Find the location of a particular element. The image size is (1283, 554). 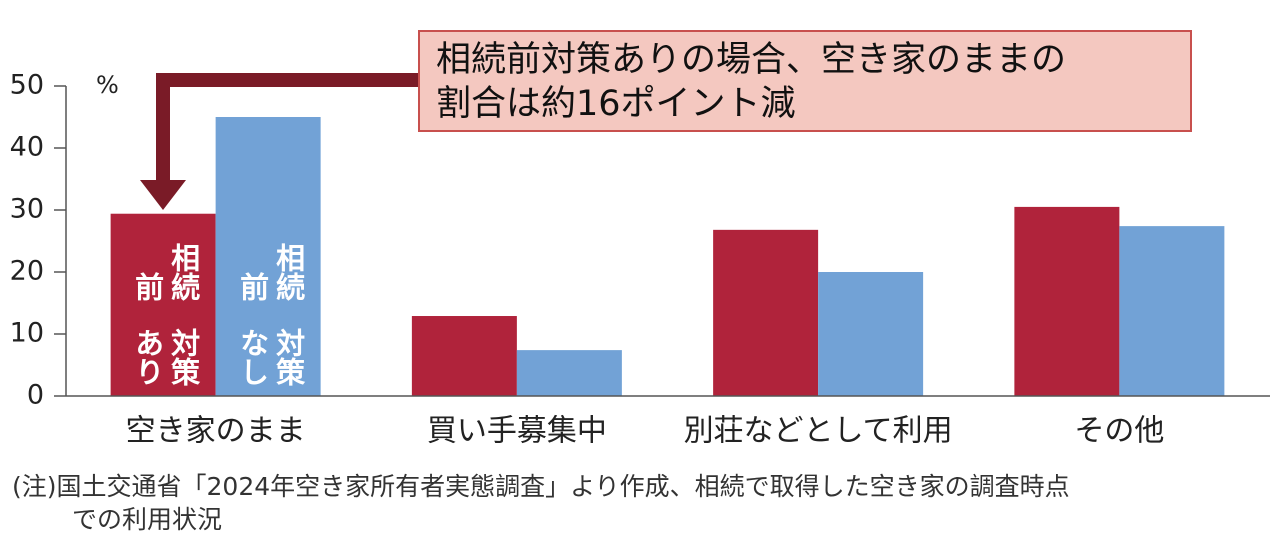

arrow is located at coordinates (287, 127).